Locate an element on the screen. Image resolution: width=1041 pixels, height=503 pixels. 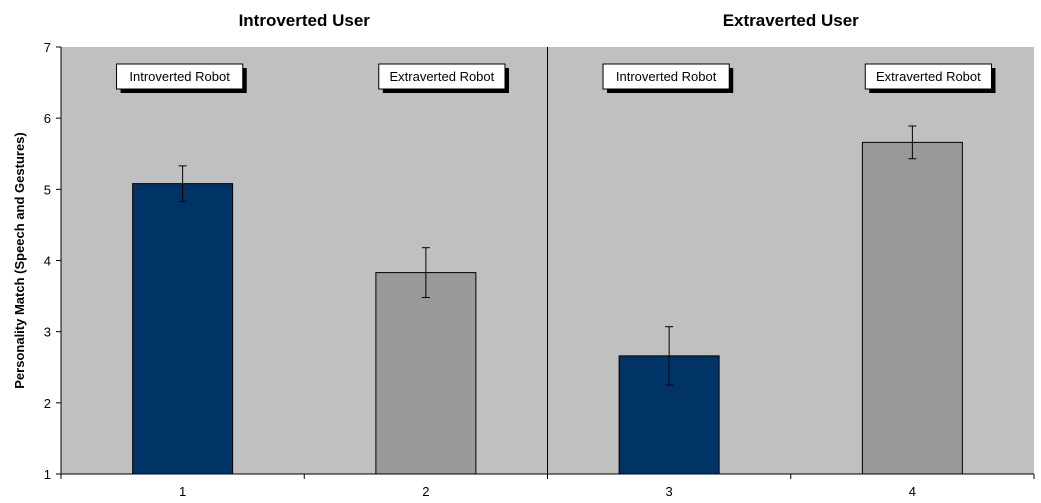
x-tick-label: 2 is located at coordinates (425, 491).